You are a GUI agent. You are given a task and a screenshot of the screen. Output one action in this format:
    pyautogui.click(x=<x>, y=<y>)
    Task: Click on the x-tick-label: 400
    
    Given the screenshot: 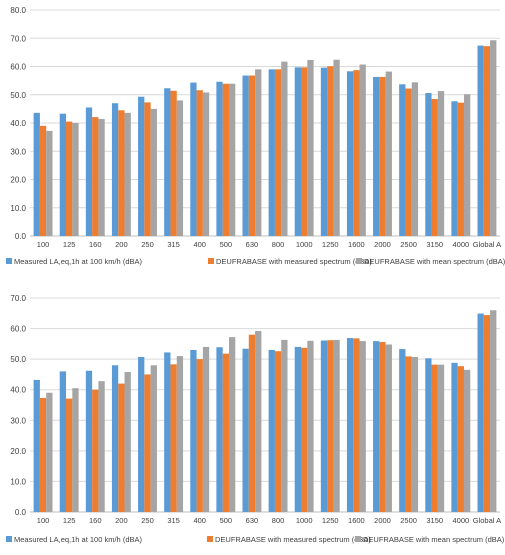 What is the action you would take?
    pyautogui.click(x=199, y=244)
    